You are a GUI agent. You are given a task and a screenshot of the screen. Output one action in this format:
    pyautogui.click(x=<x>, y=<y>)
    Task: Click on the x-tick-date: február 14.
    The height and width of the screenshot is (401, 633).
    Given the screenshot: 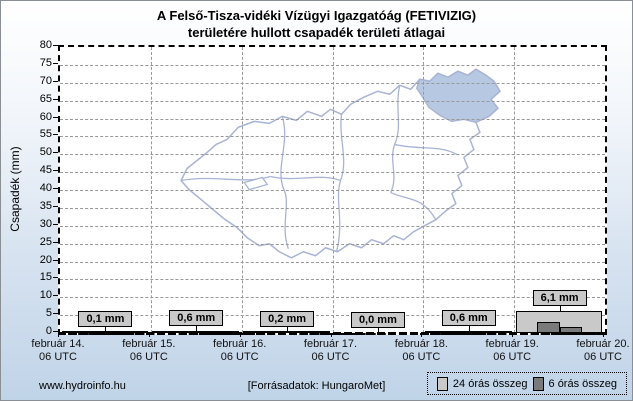 What is the action you would take?
    pyautogui.click(x=58, y=344)
    